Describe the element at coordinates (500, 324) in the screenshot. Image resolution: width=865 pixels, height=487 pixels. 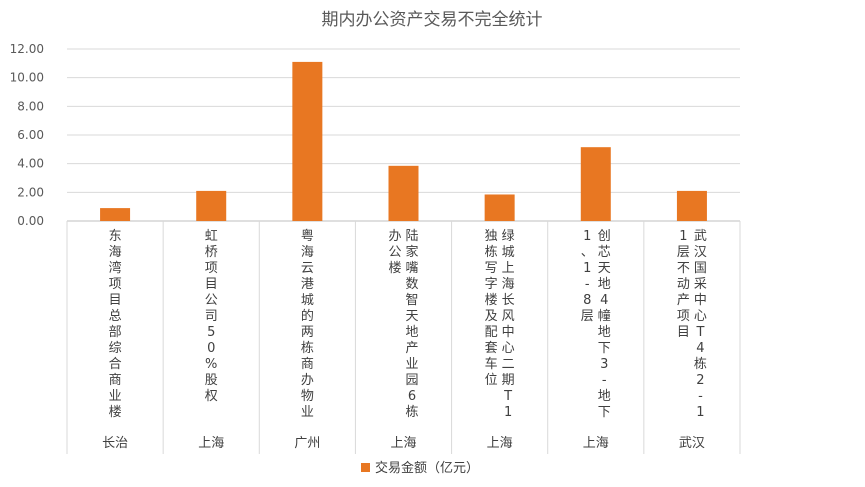
I see `category-label: 绿城上海长风中心二期 T 1独栋写字楼及配套车位` at that location.